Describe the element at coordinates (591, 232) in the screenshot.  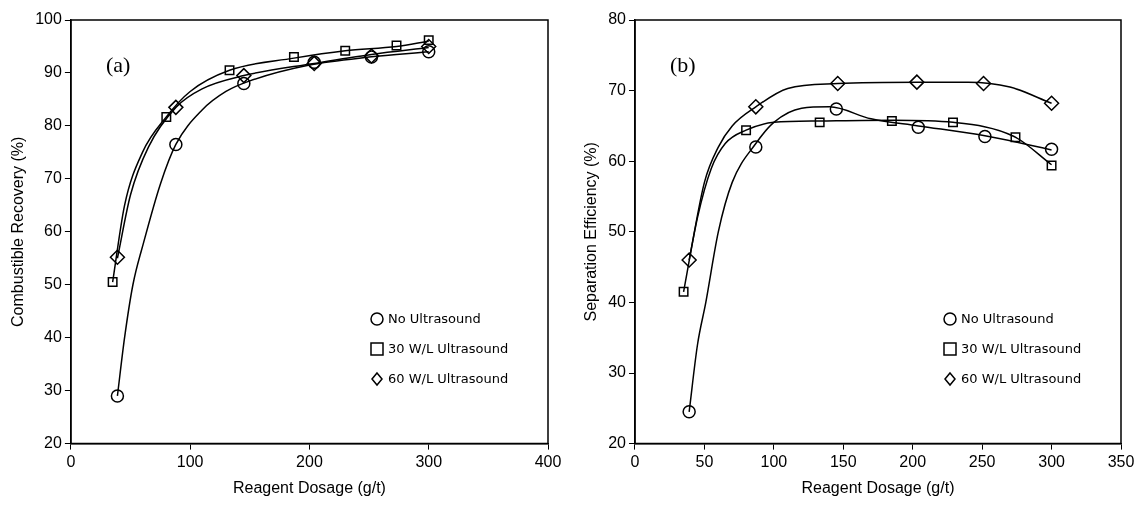
I see `y-axis-title: Separation Efficiency (%)` at that location.